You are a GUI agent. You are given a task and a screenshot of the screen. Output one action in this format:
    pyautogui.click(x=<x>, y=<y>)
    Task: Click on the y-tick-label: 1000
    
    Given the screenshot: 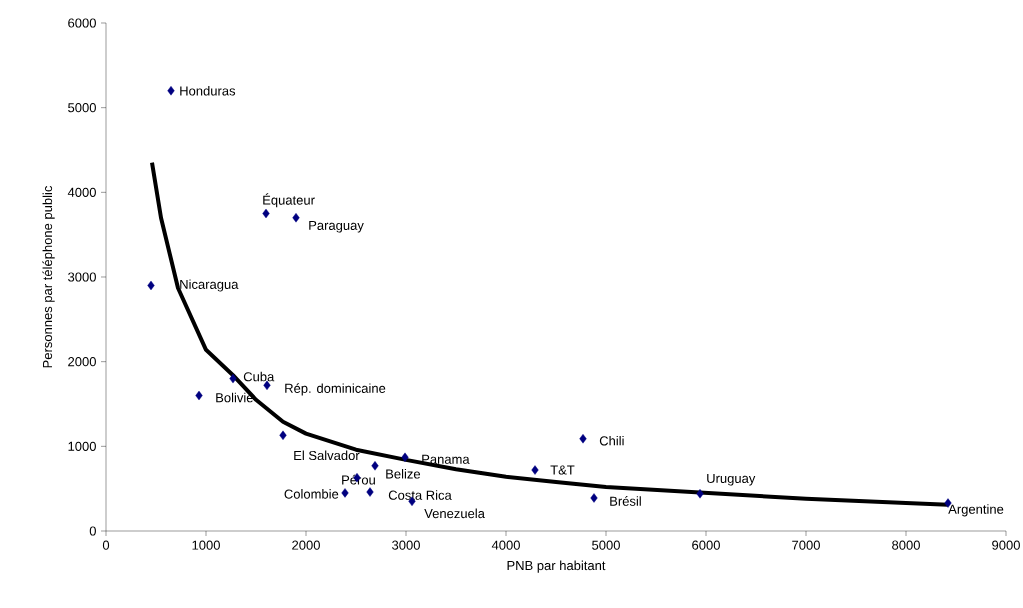 What is the action you would take?
    pyautogui.click(x=82, y=446)
    